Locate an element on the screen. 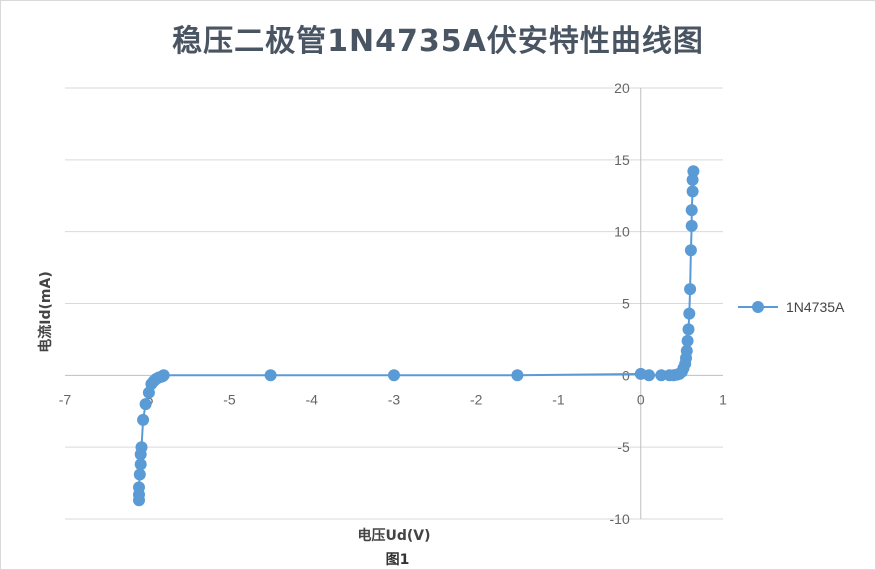  legend-label: 1N4735A is located at coordinates (815, 307).